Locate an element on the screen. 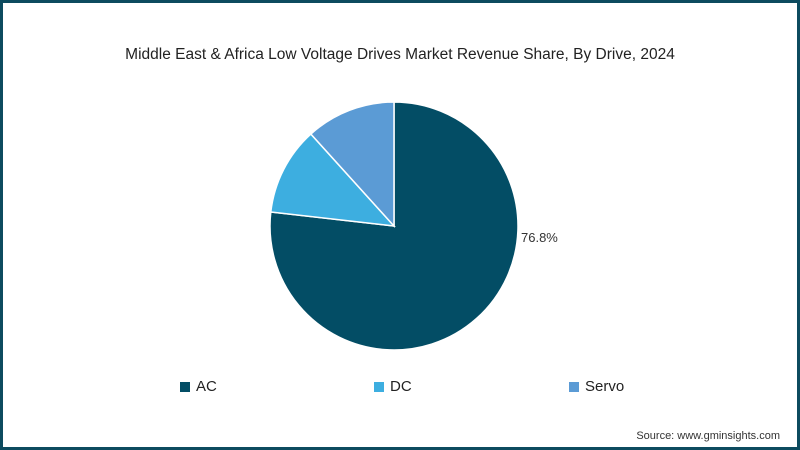  pie-slice-servo is located at coordinates (352, 164).